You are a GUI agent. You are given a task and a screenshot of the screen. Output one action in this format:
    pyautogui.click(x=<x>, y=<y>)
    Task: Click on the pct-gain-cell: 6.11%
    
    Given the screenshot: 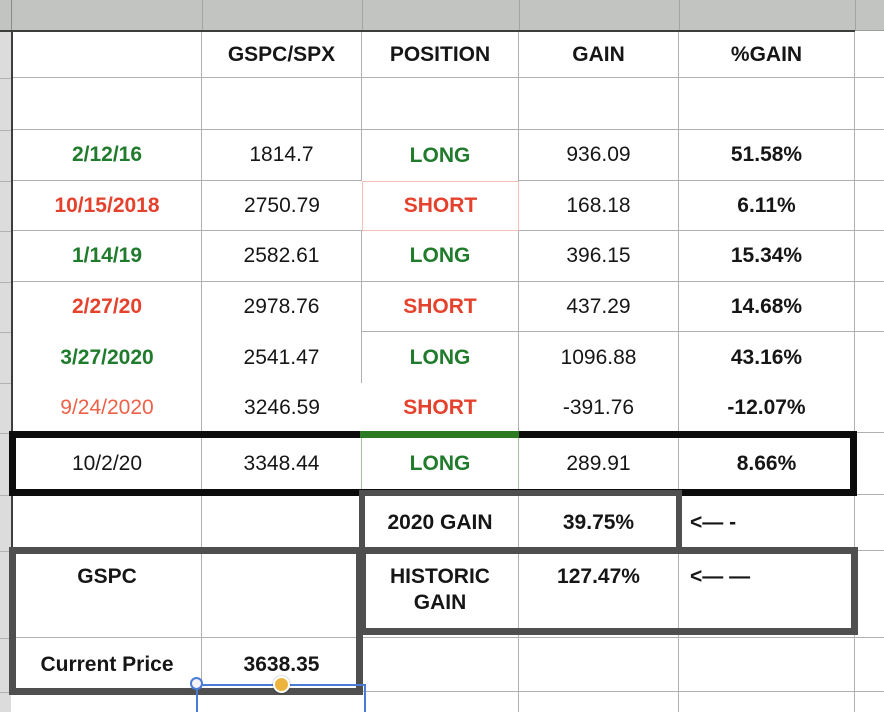 What is the action you would take?
    pyautogui.click(x=767, y=206)
    